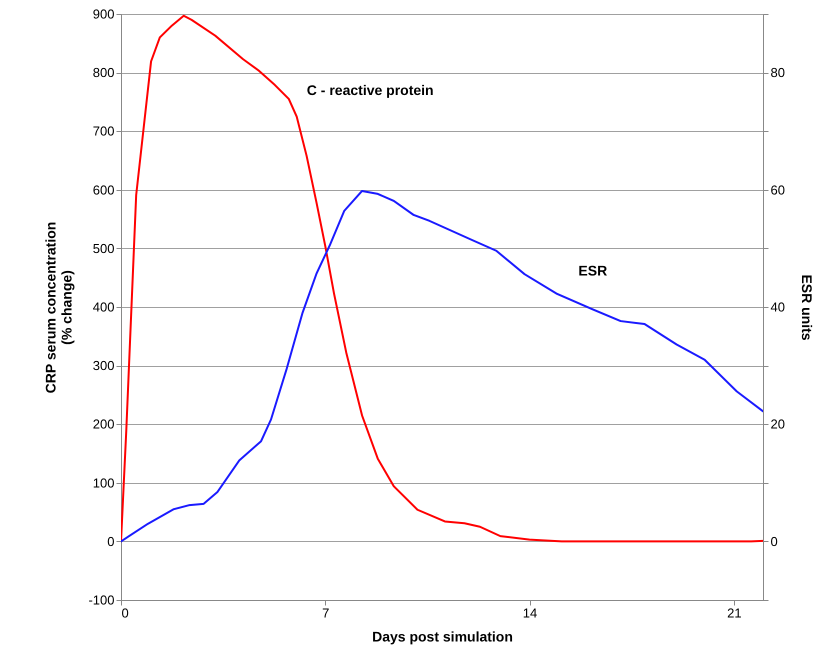 This screenshot has height=670, width=840. What do you see at coordinates (125, 613) in the screenshot?
I see `x-tick-label: 0` at bounding box center [125, 613].